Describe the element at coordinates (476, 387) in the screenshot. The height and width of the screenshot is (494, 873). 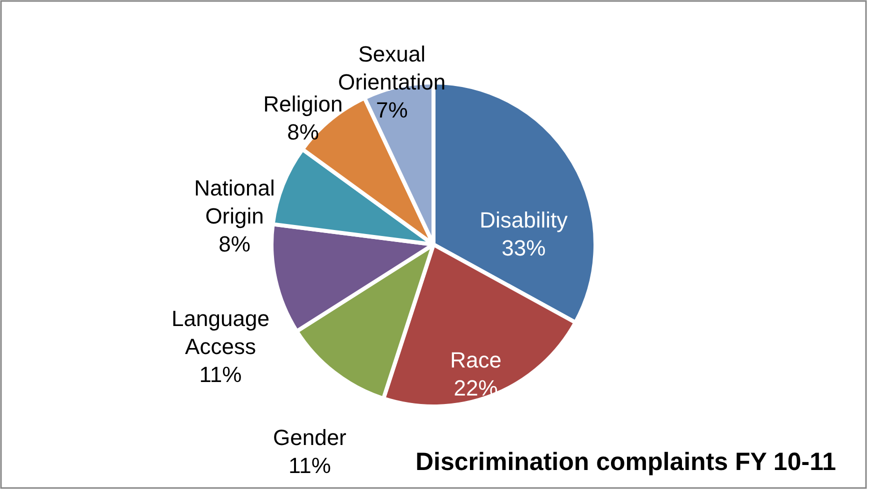
I see `data-label: 22%` at that location.